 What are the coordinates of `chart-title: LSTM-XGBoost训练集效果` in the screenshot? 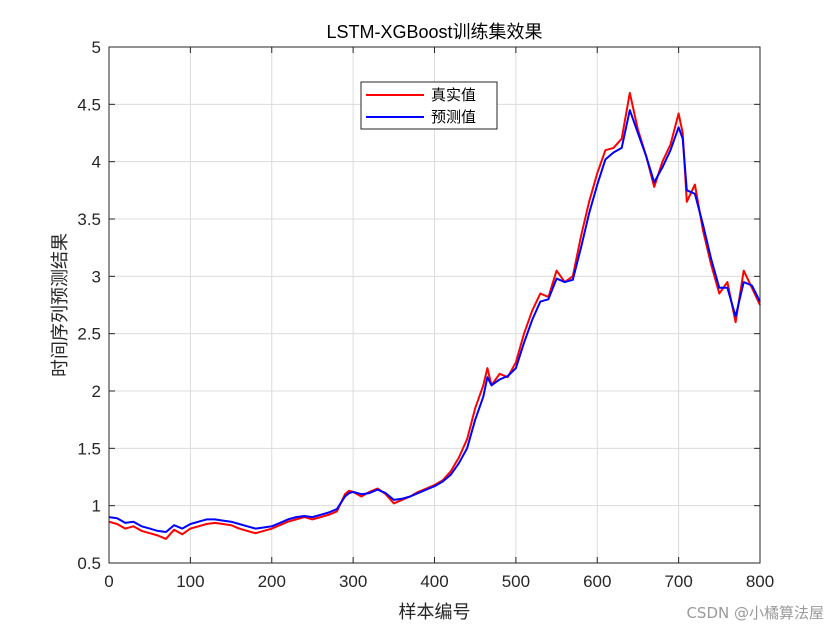 It's located at (434, 32).